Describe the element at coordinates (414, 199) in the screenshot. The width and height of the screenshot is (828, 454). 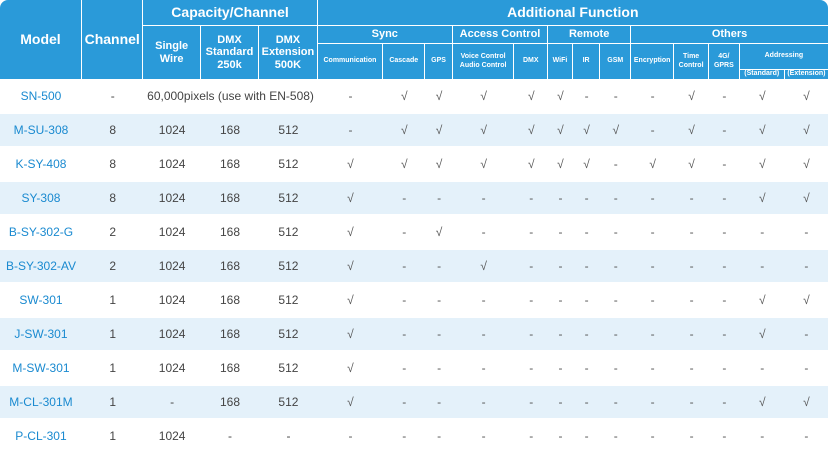
I see `table-row: SY-308 8 1024 168 512 √ - - - - - - - - - - √ √` at that location.